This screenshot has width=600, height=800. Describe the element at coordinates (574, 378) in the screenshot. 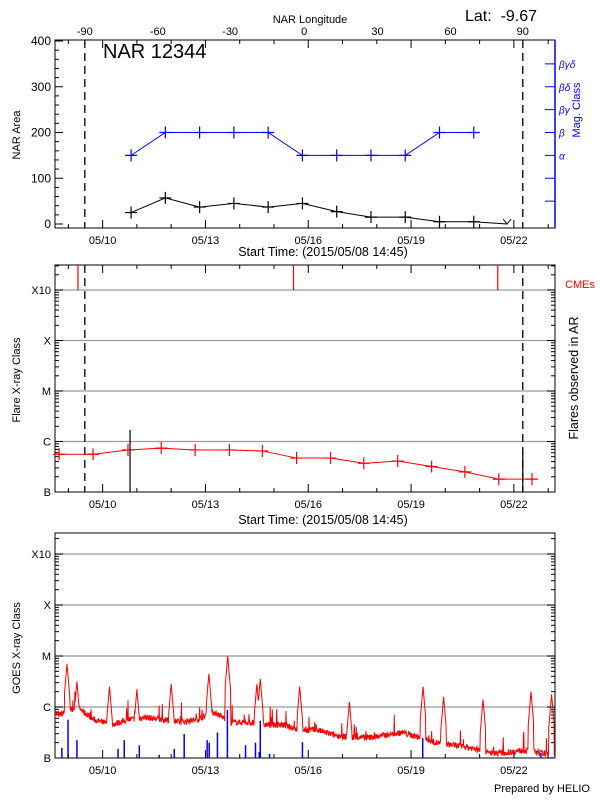

I see `panel2-y2-label: Flares observed in AR` at that location.